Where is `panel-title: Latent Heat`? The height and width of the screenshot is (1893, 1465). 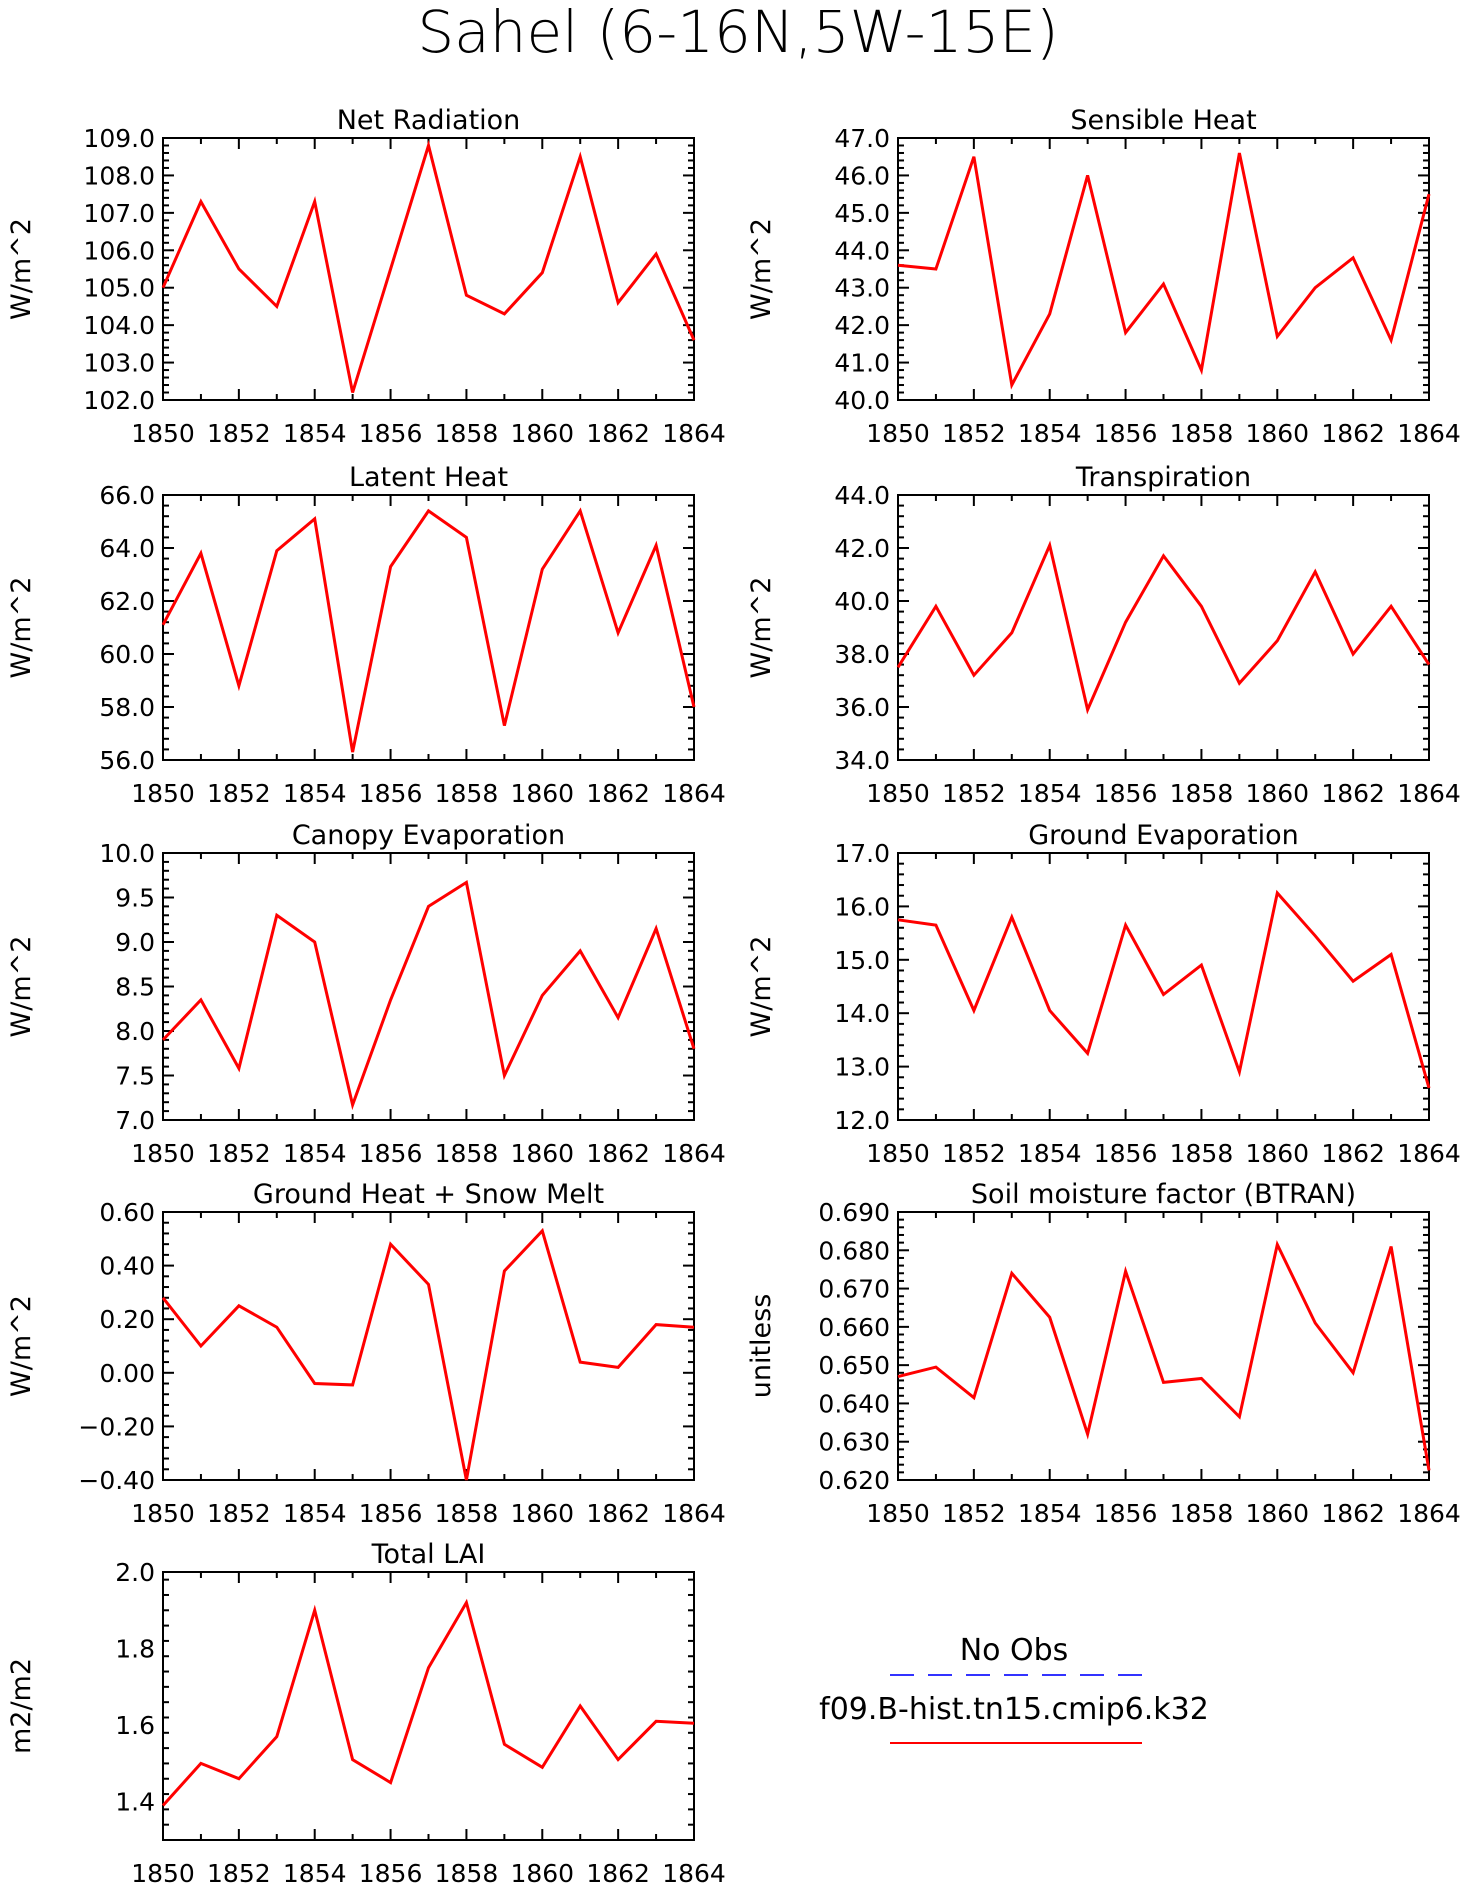 panel-title: Latent Heat is located at coordinates (428, 477).